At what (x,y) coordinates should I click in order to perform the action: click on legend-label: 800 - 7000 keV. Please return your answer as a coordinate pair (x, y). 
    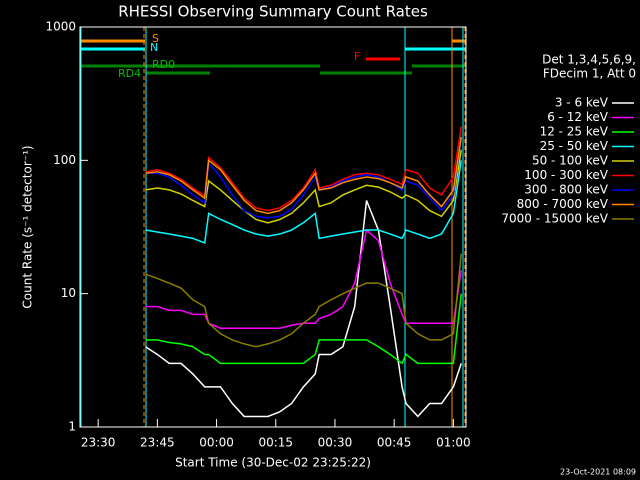
    Looking at the image, I should click on (563, 204).